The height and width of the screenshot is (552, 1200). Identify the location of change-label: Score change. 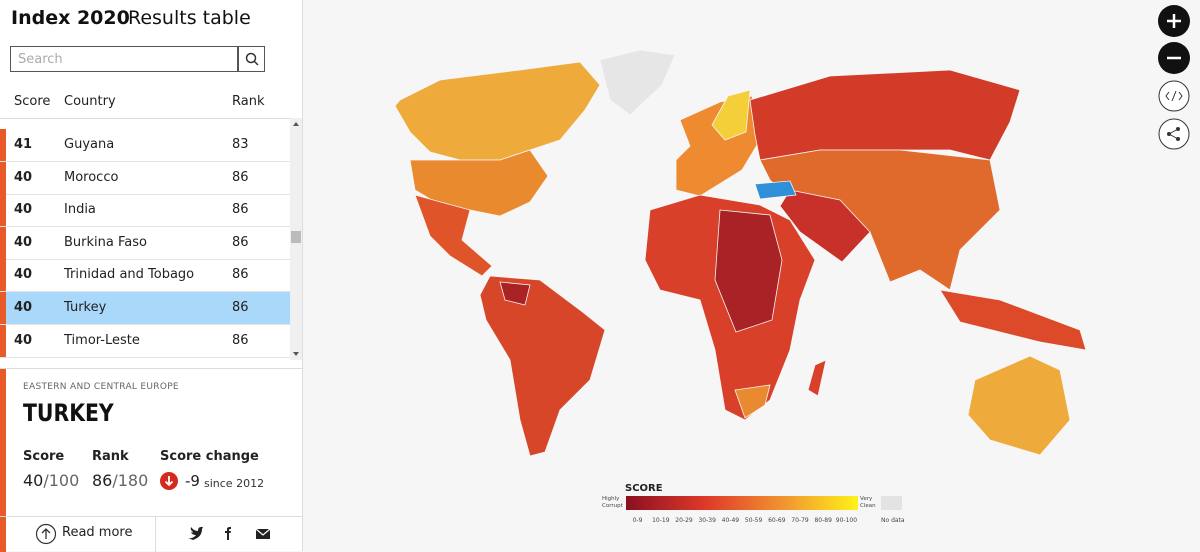
(209, 456).